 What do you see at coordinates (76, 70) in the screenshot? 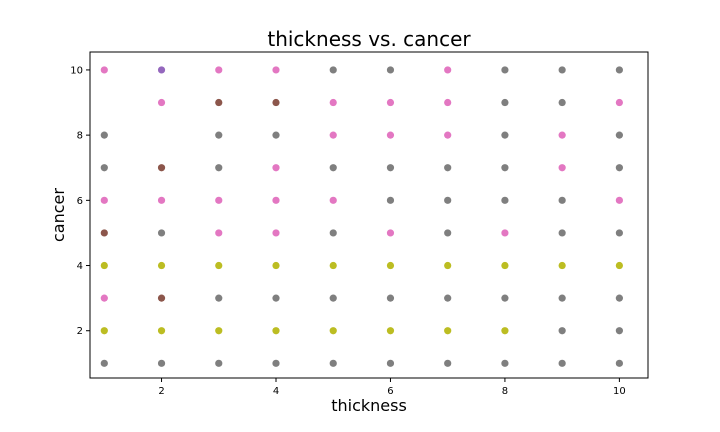
I see `y-tick-label: 10` at bounding box center [76, 70].